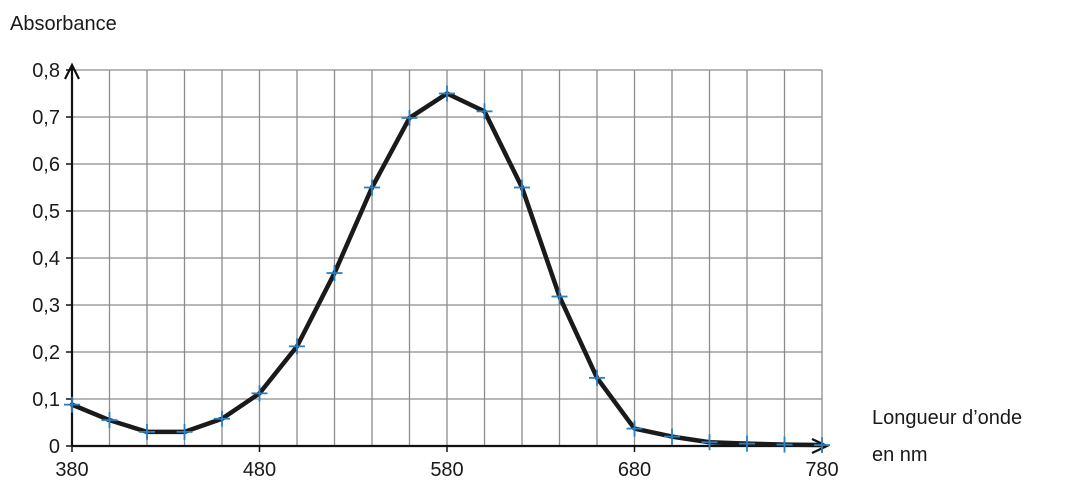  I want to click on x-tick-label: 680, so click(634, 470).